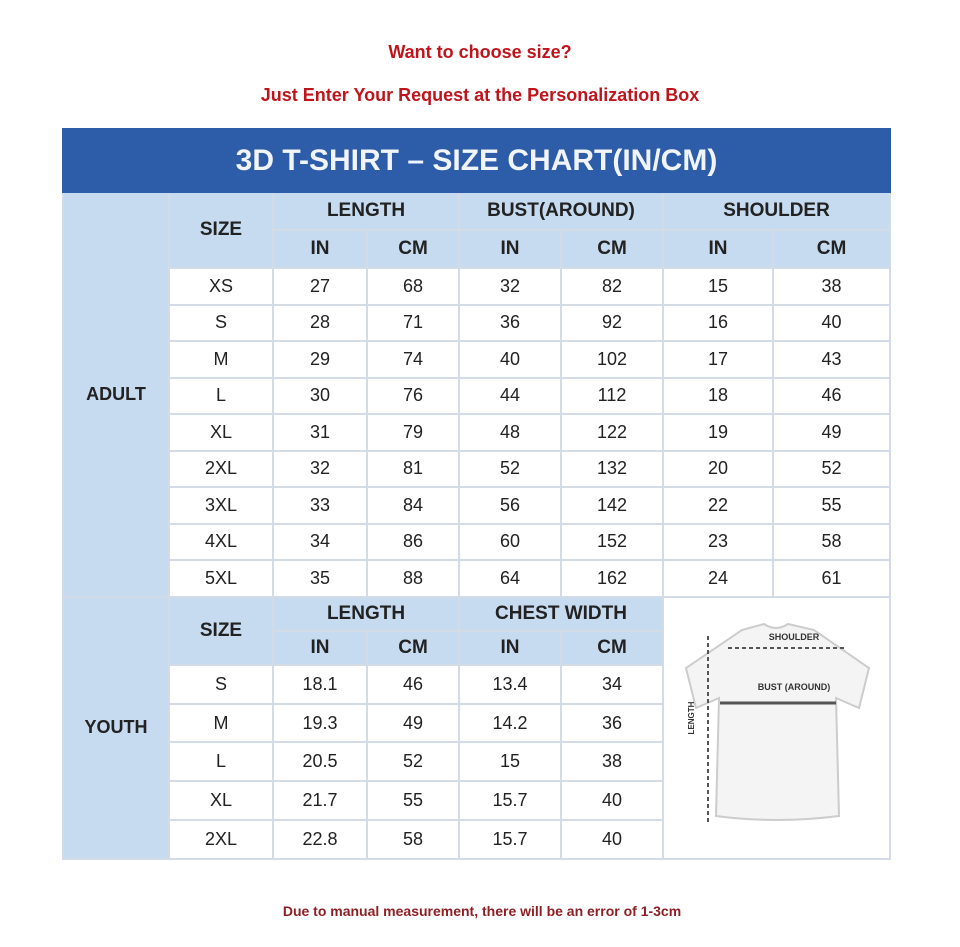  Describe the element at coordinates (510, 432) in the screenshot. I see `value-cell: 48` at that location.